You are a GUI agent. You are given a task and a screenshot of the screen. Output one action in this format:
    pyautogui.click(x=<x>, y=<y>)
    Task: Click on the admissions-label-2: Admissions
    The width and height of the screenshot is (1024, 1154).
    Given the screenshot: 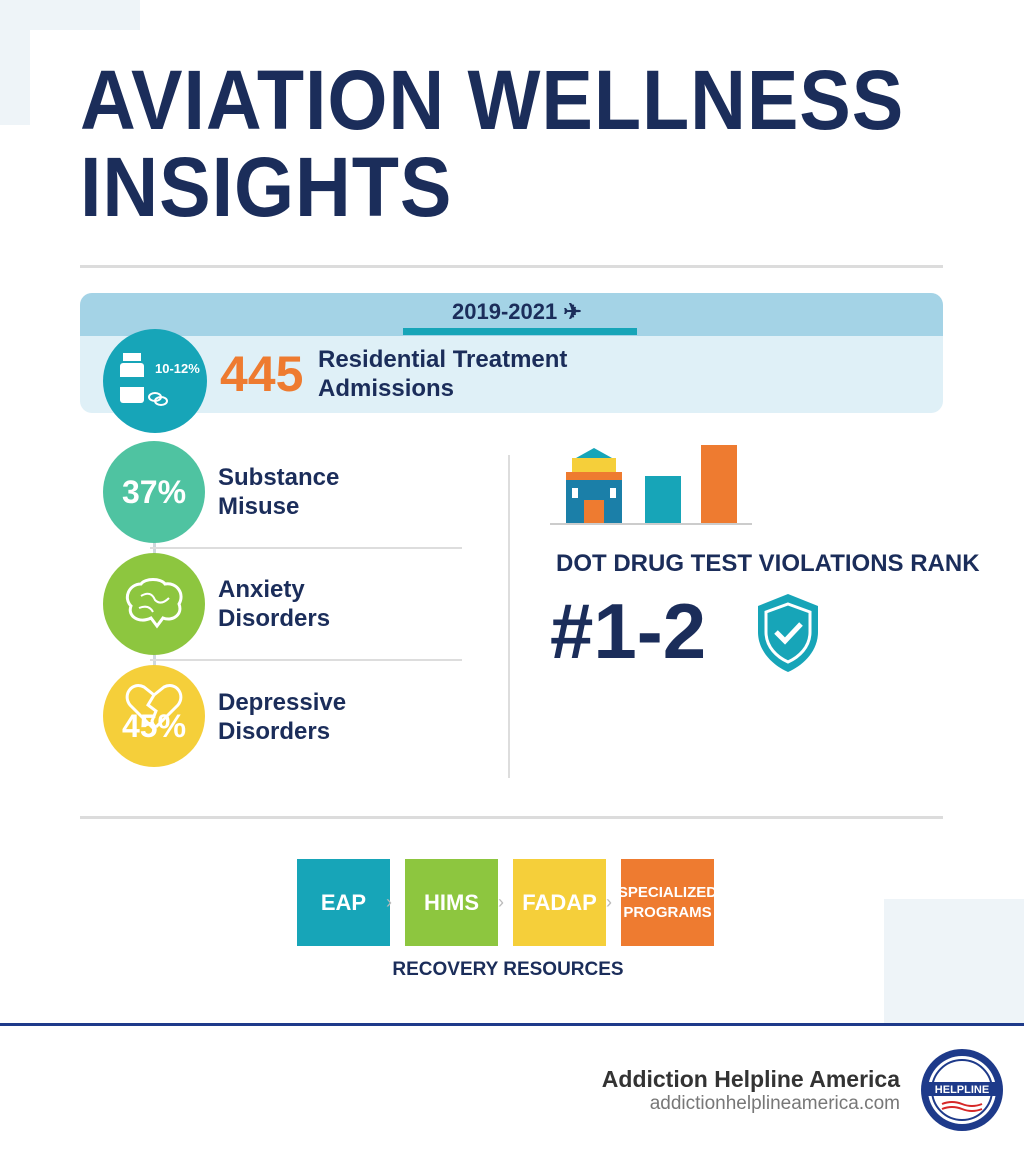 What is the action you would take?
    pyautogui.click(x=386, y=388)
    